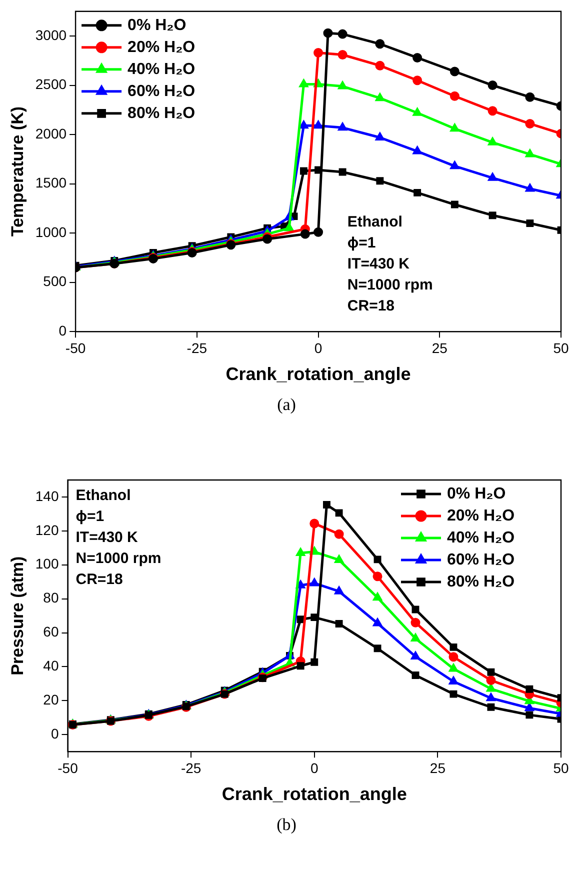  I want to click on y-tick-label: 2500, so click(51, 84).